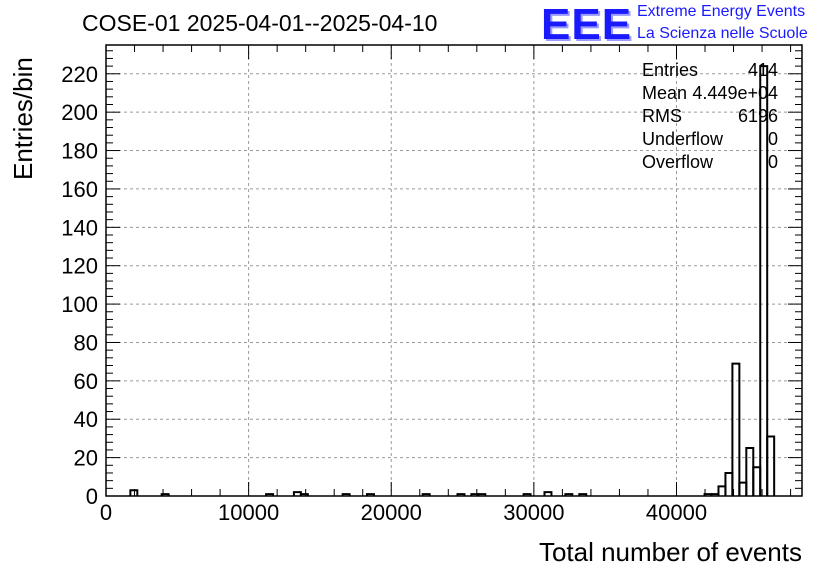 This screenshot has width=836, height=572. I want to click on y-tick-label: 80, so click(86, 342).